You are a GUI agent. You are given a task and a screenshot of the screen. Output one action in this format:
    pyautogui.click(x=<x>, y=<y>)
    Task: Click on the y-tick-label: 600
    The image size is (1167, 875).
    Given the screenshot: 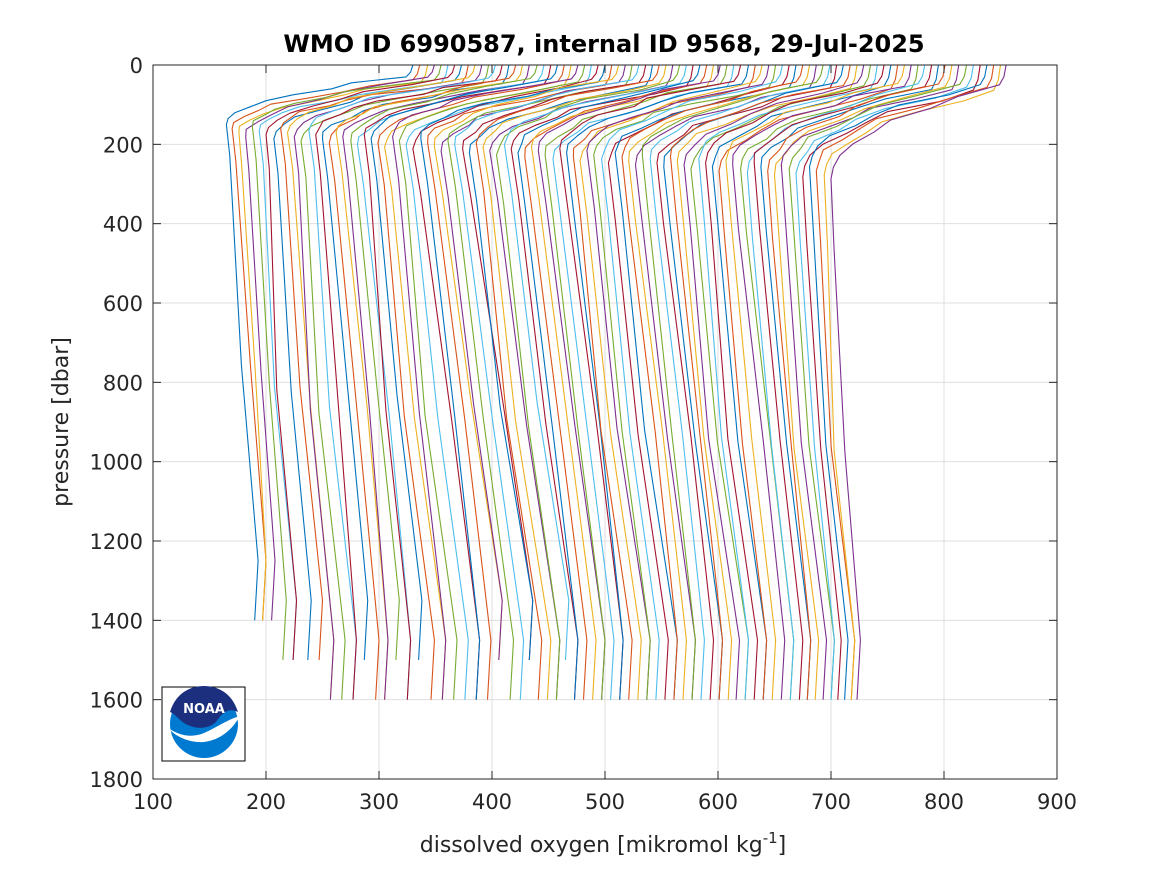 What is the action you would take?
    pyautogui.click(x=123, y=304)
    